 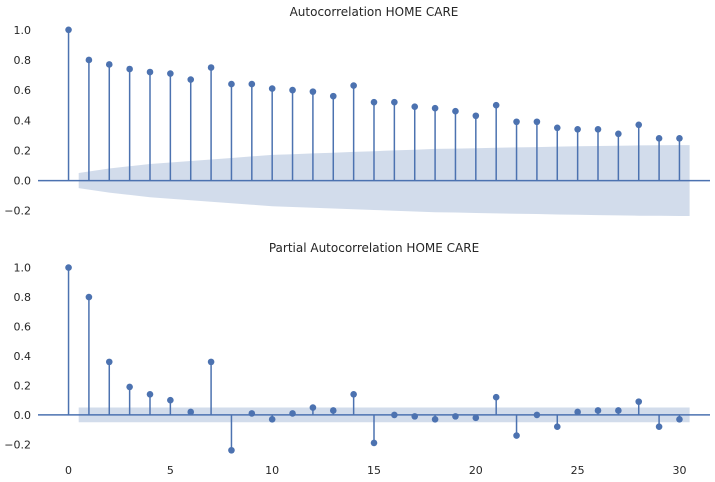 I want to click on x-tick-label: 5, so click(x=170, y=470).